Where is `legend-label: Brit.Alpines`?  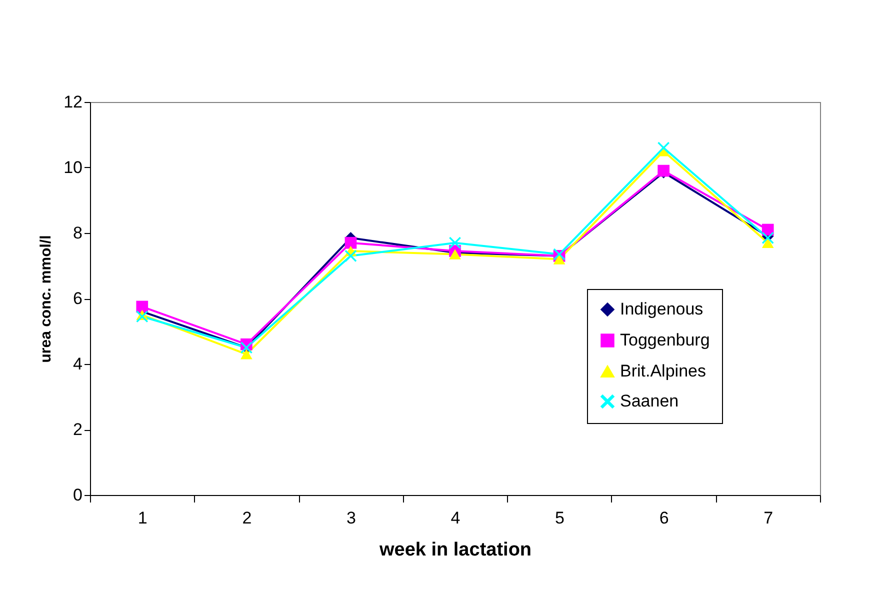 legend-label: Brit.Alpines is located at coordinates (663, 371).